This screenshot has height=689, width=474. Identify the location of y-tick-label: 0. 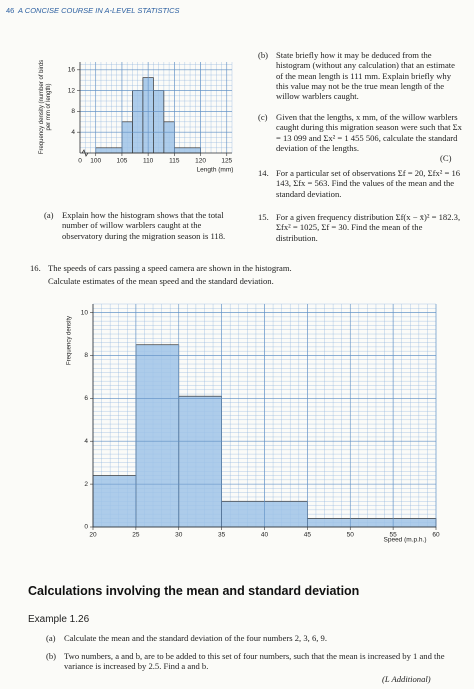
(86, 527).